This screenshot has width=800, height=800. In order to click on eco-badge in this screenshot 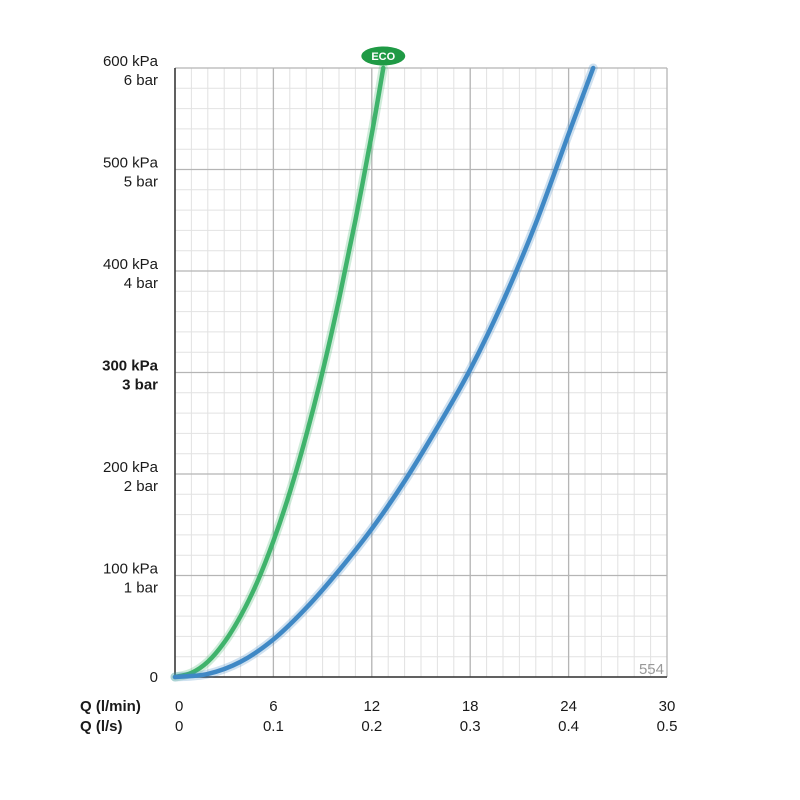, I will do `click(383, 56)`.